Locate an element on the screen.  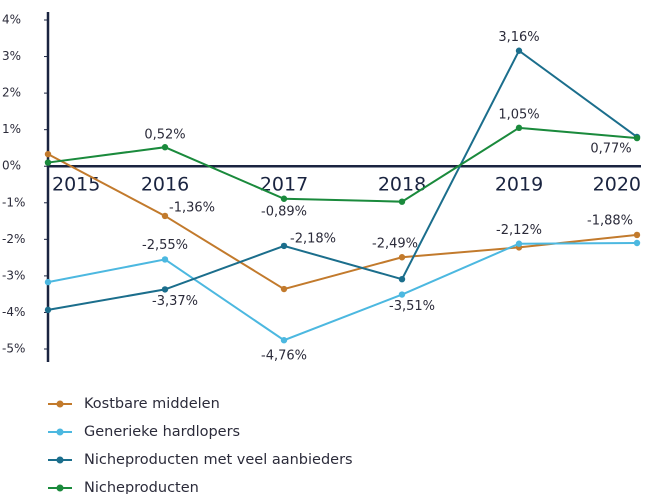
x-tick-label: 2017 is located at coordinates (284, 185).